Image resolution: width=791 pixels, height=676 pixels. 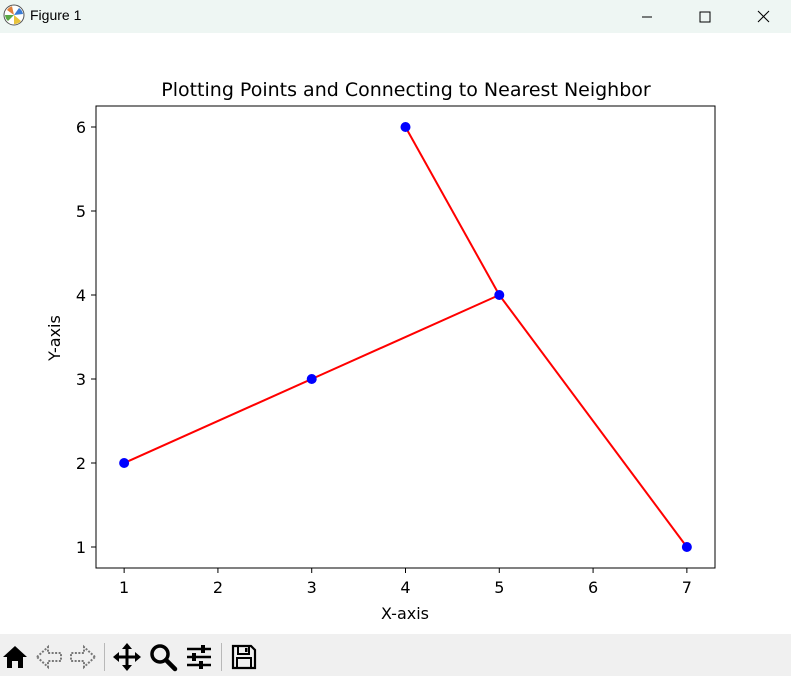 I want to click on y-axis-ticks: 1 2 3 4 5 6, so click(x=86, y=337).